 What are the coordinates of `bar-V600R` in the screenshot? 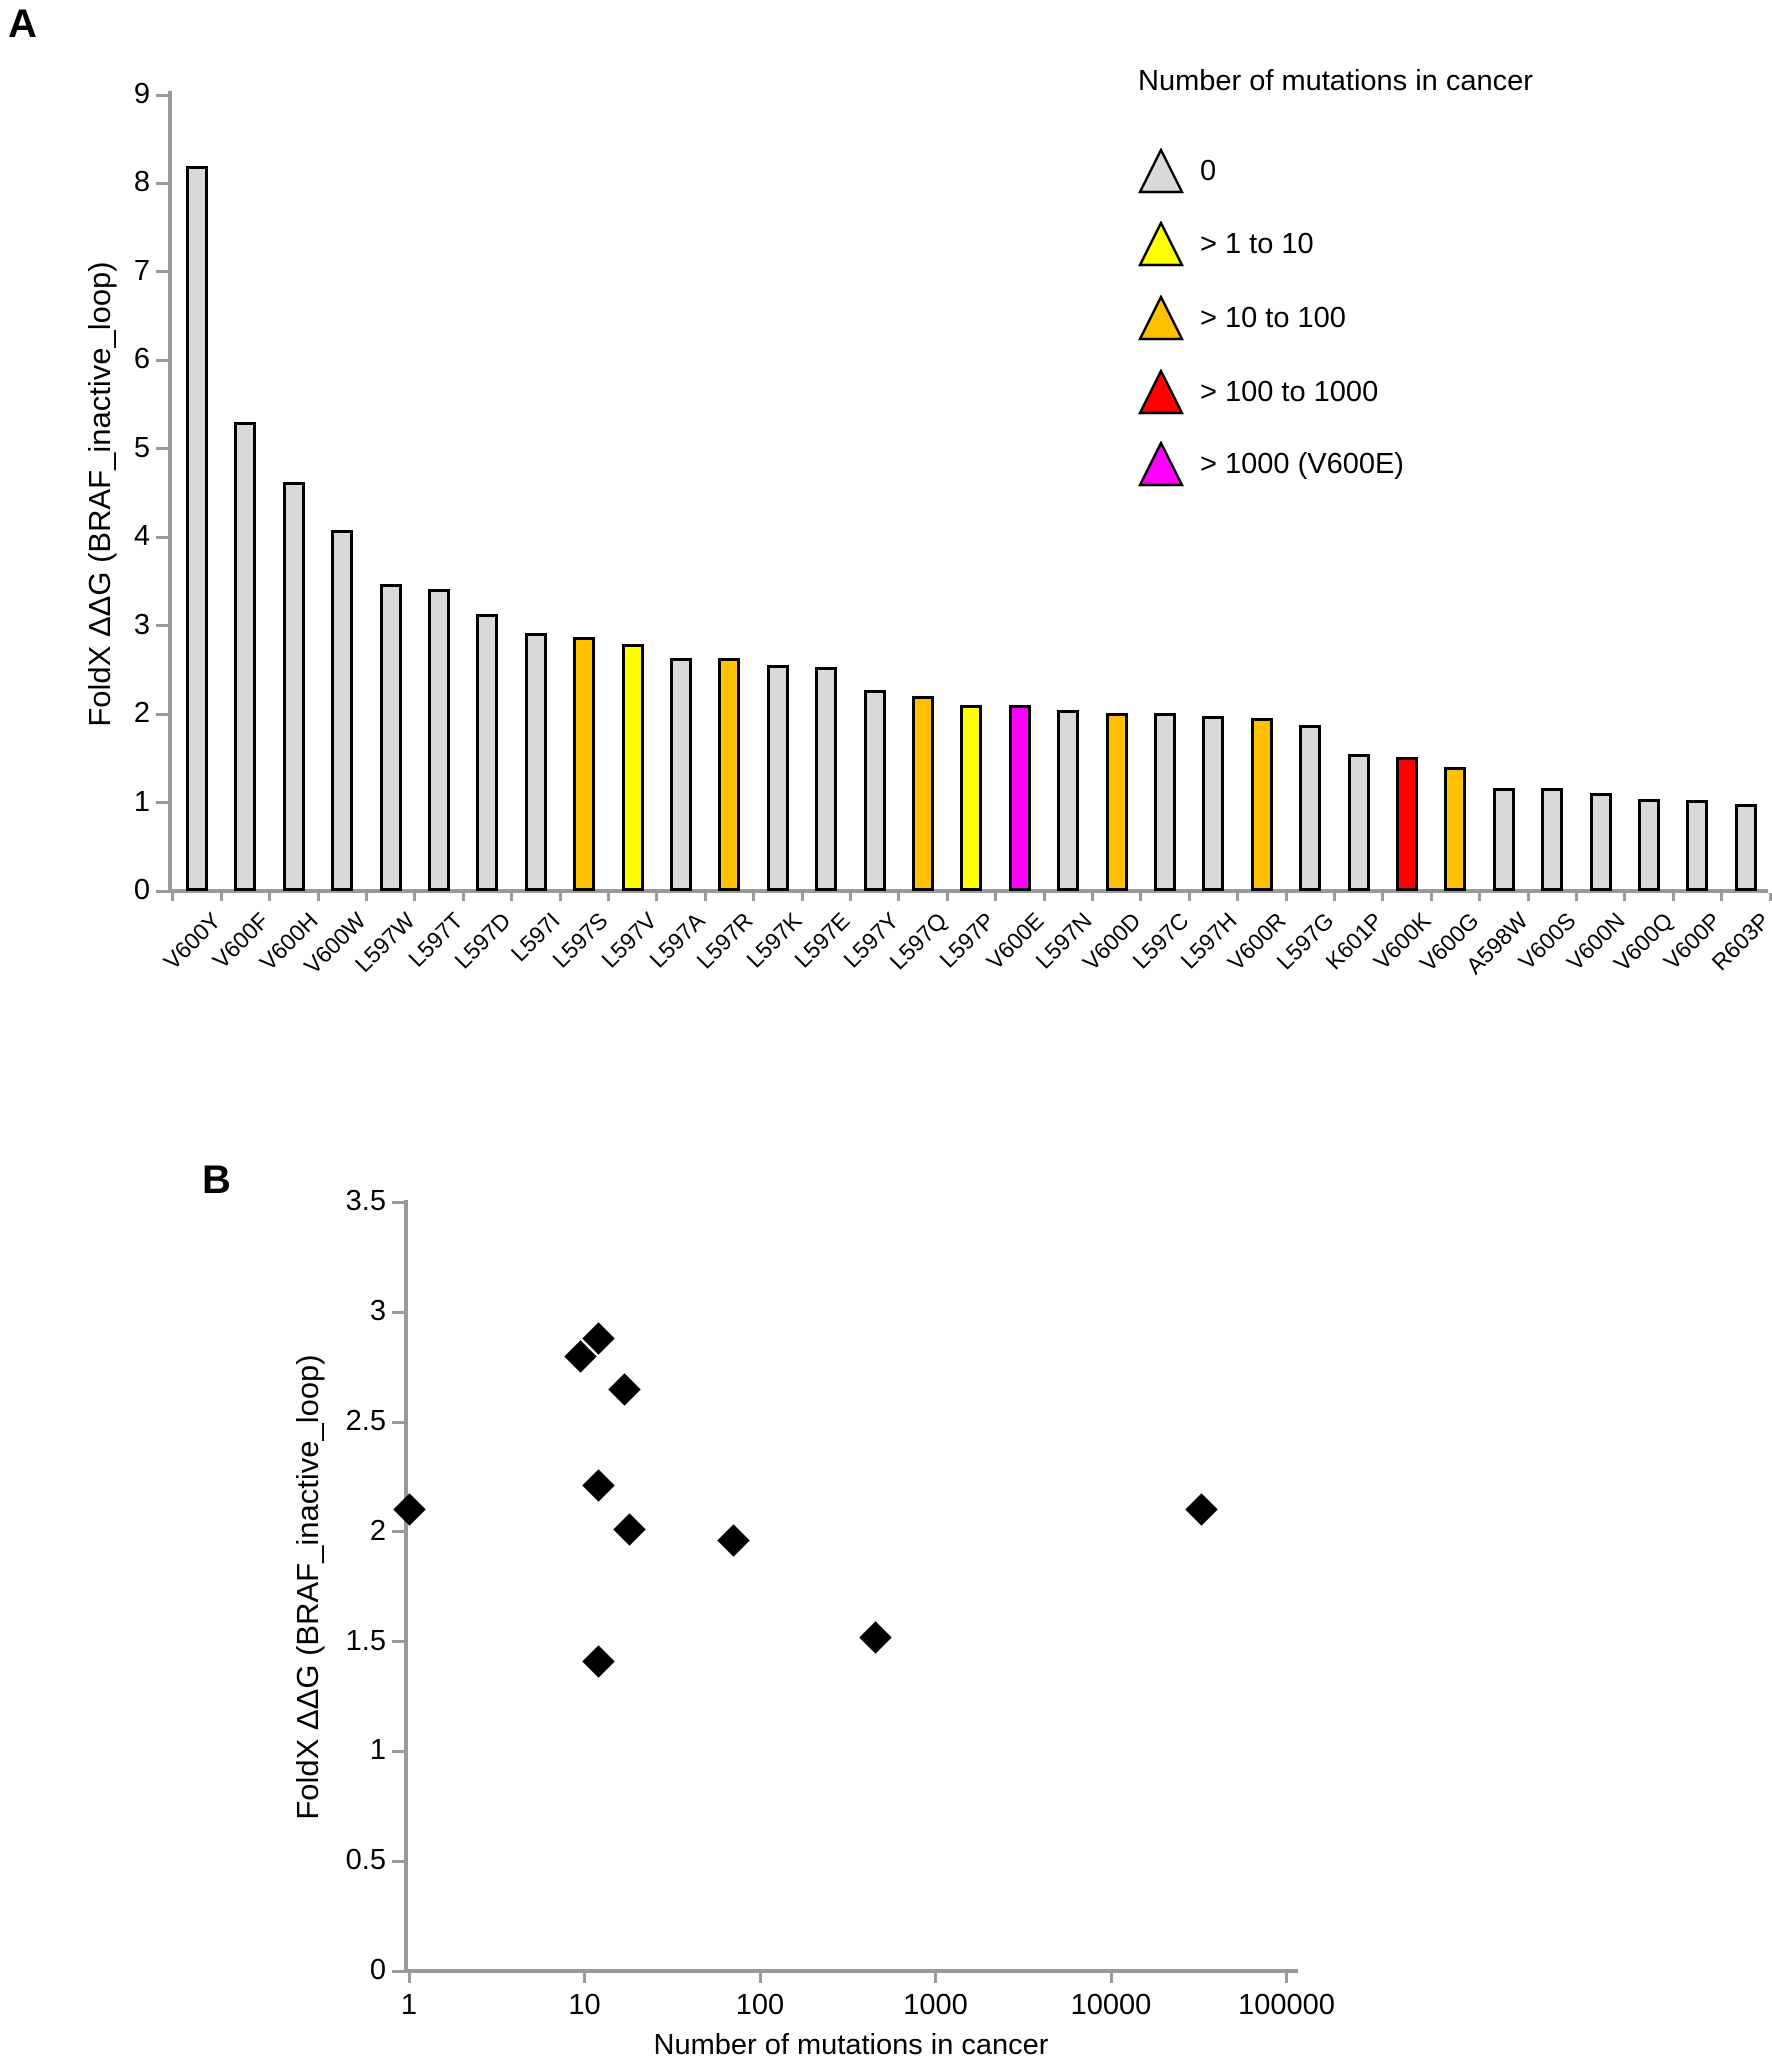 It's located at (1261, 804).